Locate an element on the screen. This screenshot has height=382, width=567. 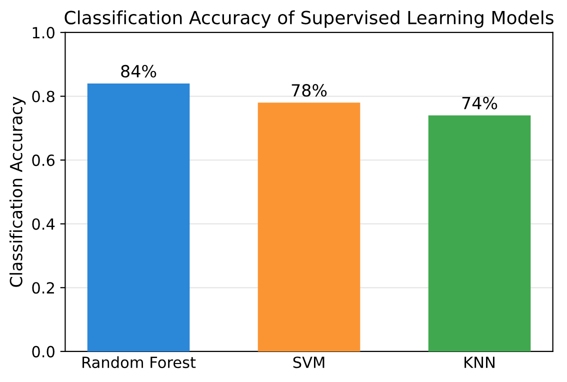
y-tick-label: 0.2 is located at coordinates (43, 288).